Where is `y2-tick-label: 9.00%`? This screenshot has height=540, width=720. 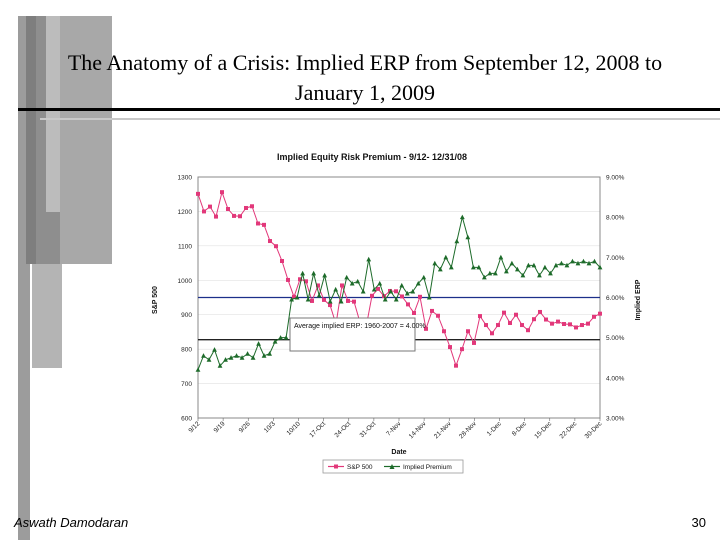
y2-tick-label: 9.00% is located at coordinates (615, 178).